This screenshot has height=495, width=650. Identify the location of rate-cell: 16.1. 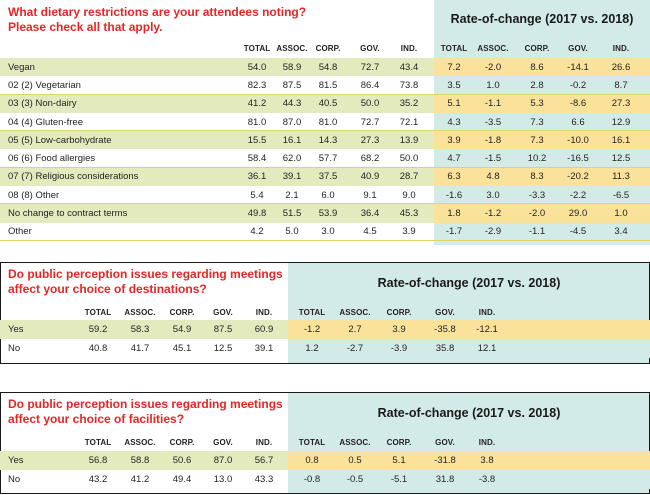
(621, 140).